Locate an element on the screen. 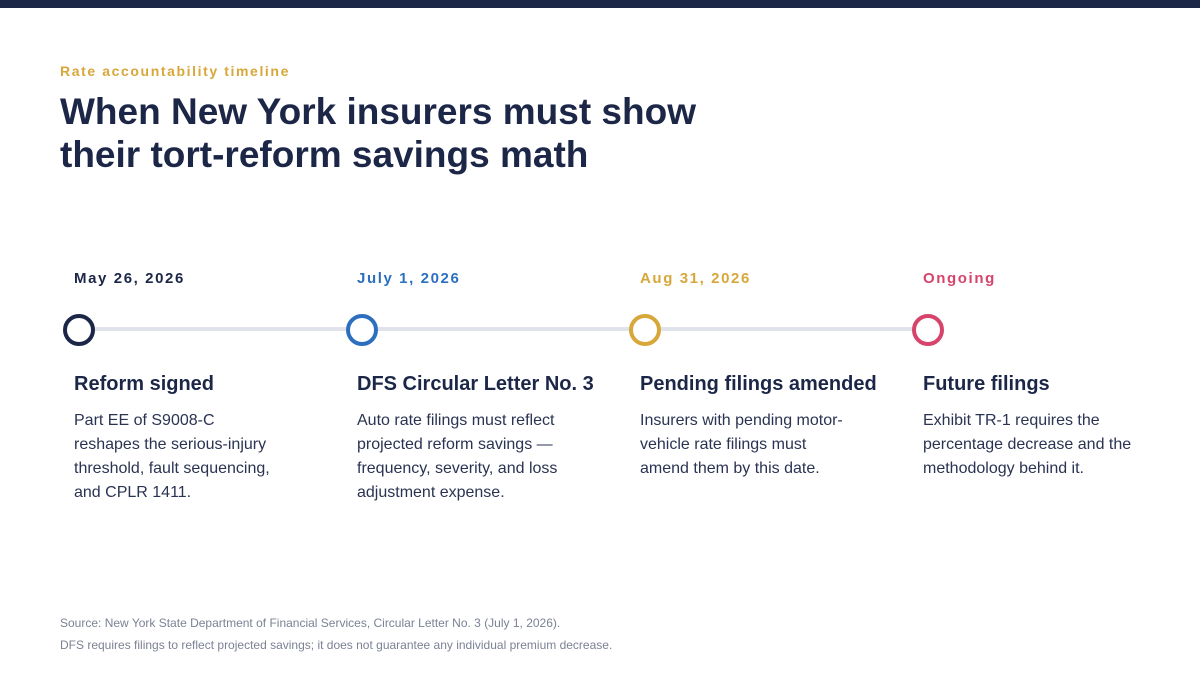 This screenshot has width=1200, height=675. milestone-date: Aug 31, 2026 is located at coordinates (695, 278).